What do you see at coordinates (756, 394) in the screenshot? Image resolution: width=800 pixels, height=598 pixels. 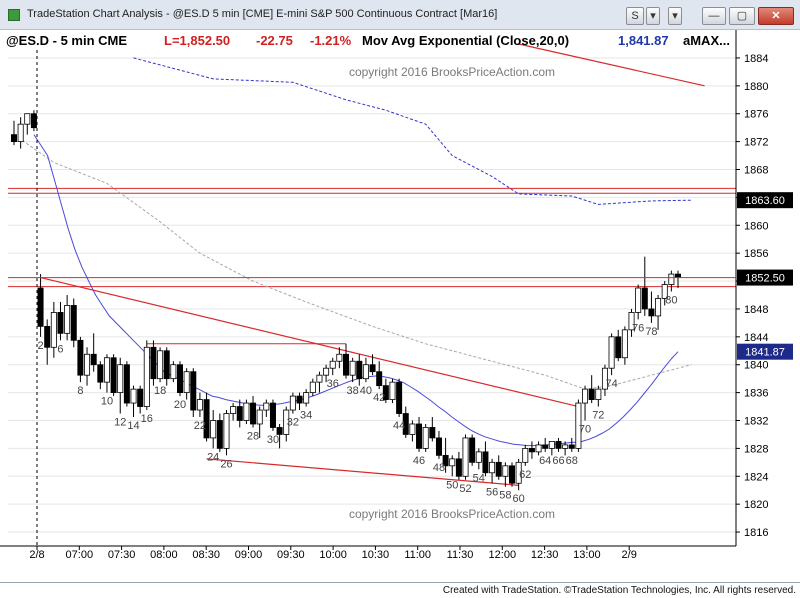 I see `y-tick-label: 1836` at bounding box center [756, 394].